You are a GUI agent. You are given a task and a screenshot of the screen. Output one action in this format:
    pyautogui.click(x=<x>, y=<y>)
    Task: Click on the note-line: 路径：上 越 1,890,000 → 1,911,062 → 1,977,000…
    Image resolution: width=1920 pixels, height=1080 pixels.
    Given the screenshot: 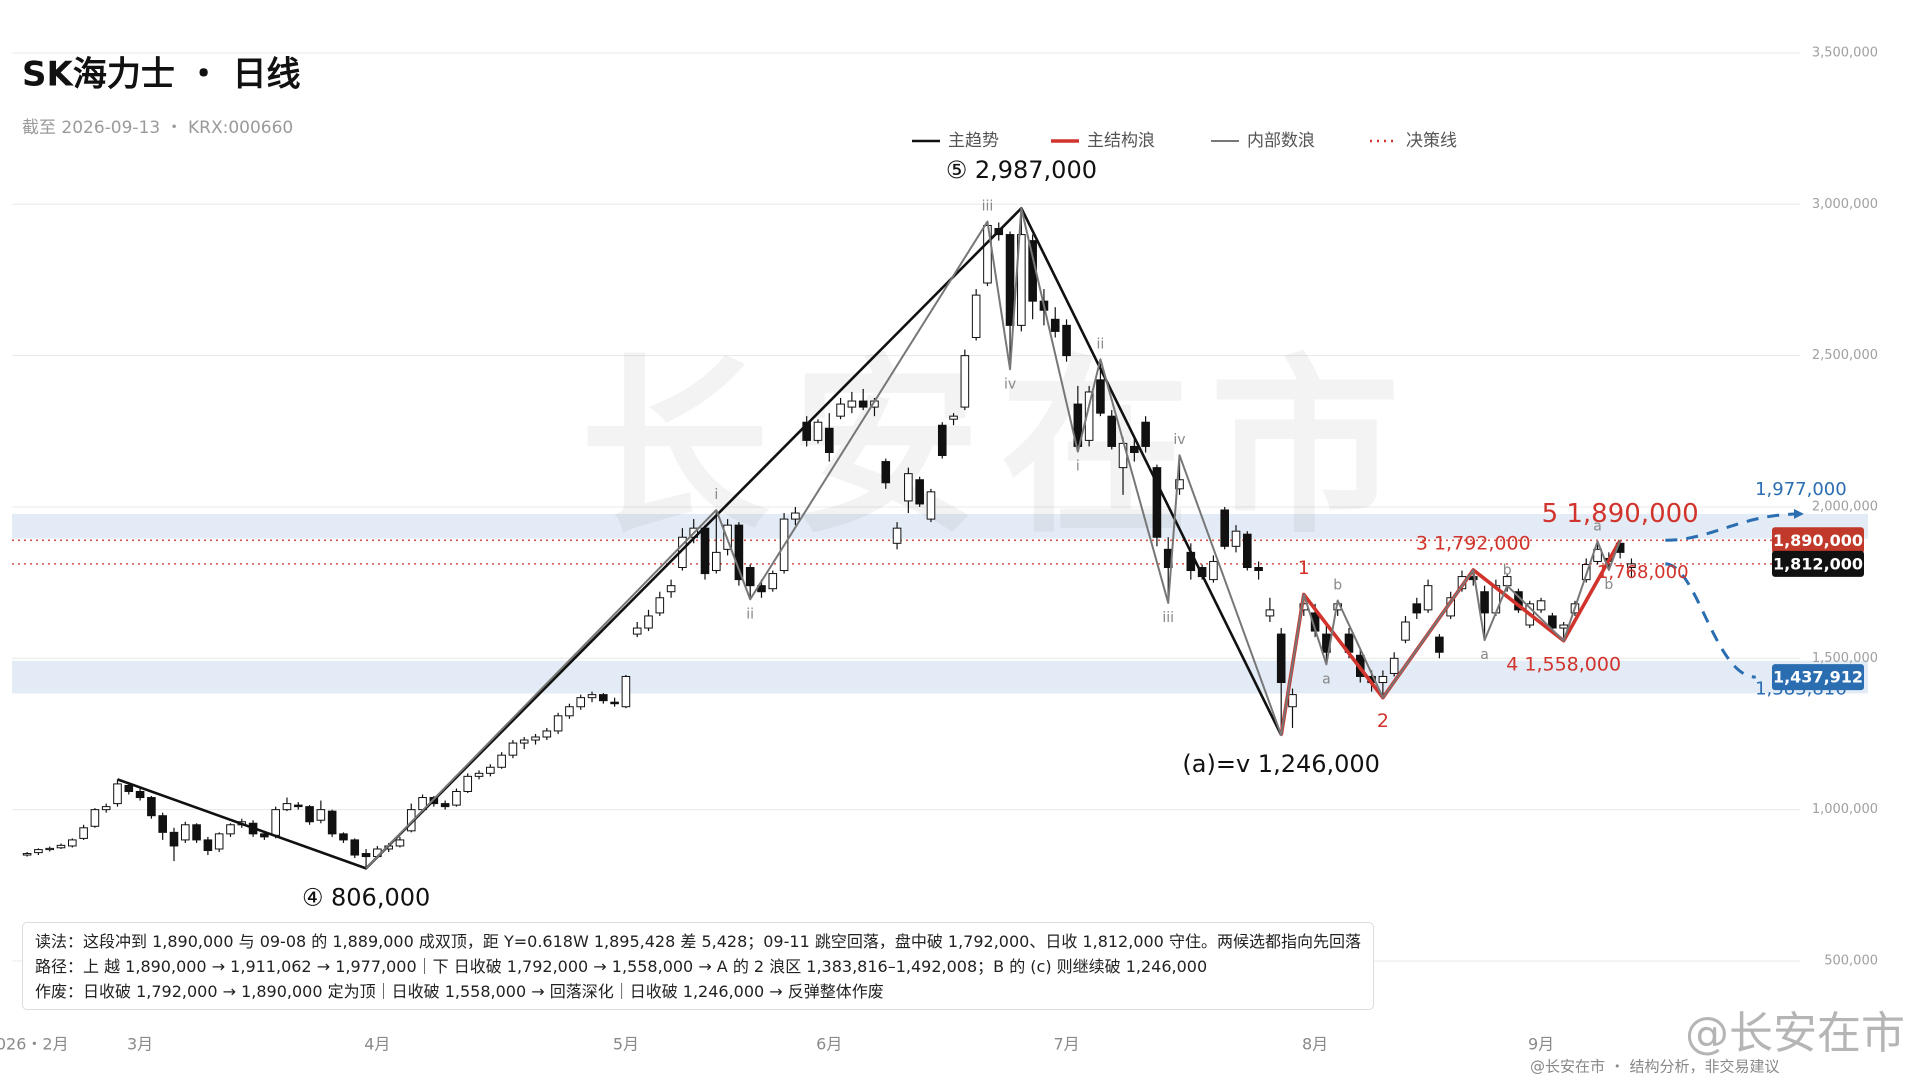 What is the action you would take?
    pyautogui.click(x=621, y=966)
    